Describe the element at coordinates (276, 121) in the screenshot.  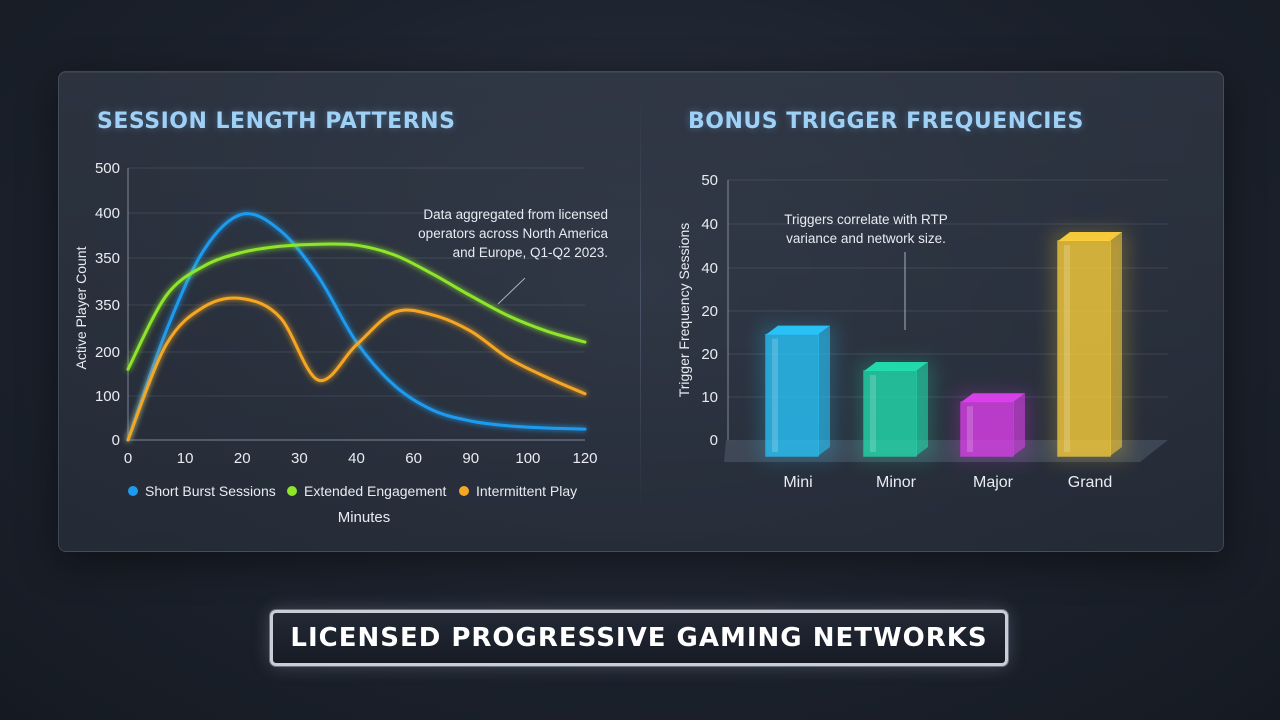
I see `line-chart-title: SESSION LENGTH PATTERNS` at that location.